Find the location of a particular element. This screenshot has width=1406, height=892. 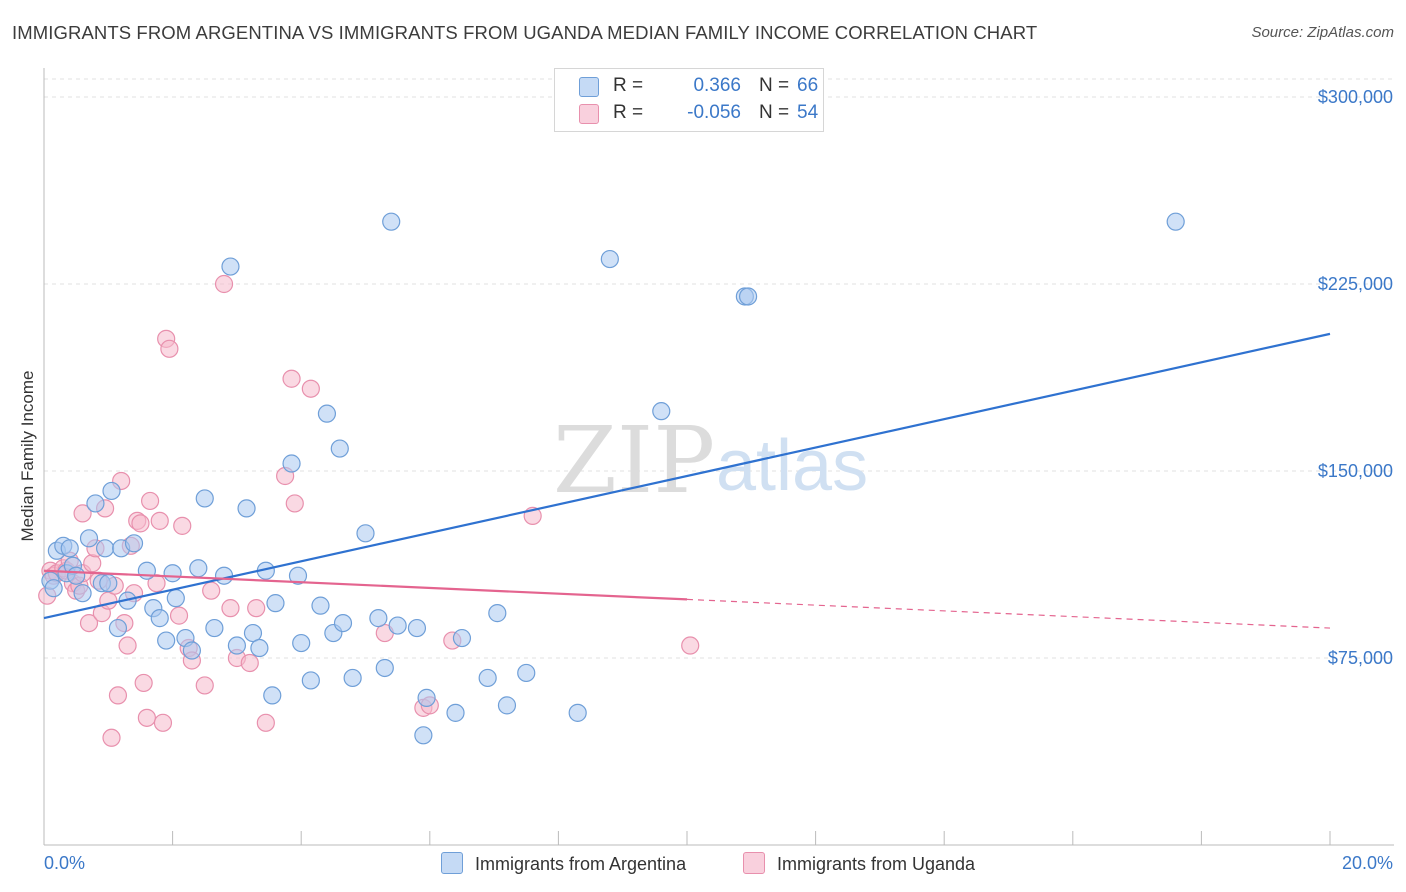

y-axis-label: Median Family Income is located at coordinates (27, 455).